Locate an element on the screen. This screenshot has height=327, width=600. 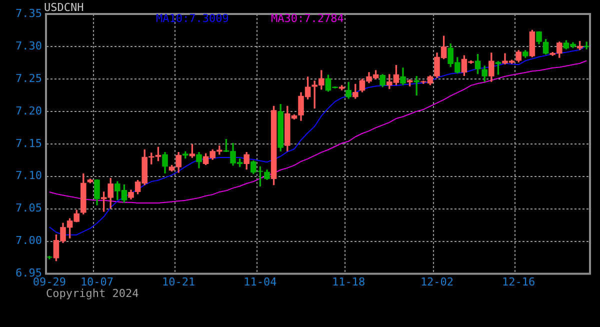
y-tick-label: 7.15 is located at coordinates (29, 143).